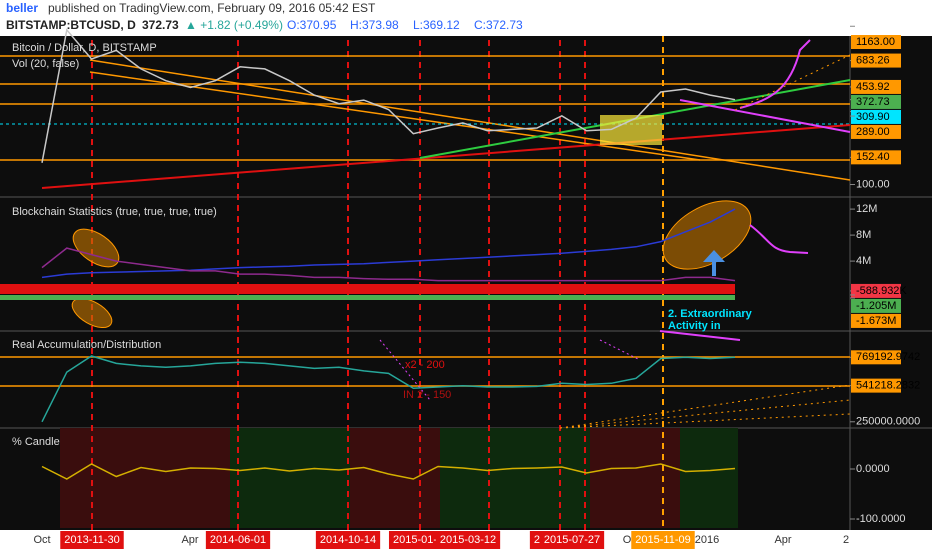  I want to click on x-tick-label: 2015-11-09, so click(662, 540).